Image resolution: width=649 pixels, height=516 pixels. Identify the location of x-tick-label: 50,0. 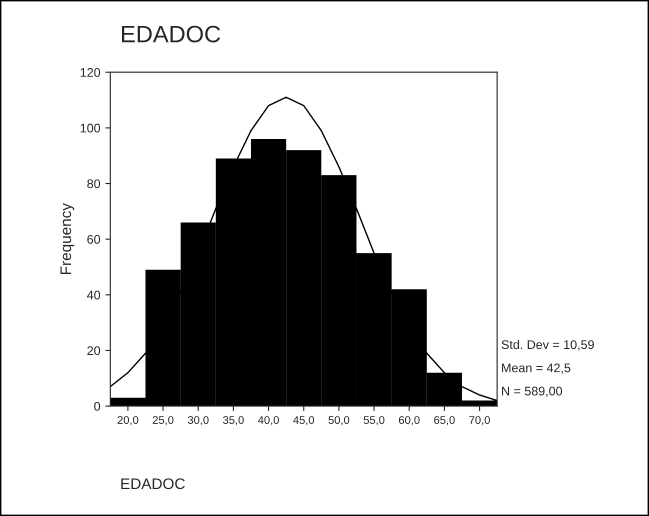
(339, 421).